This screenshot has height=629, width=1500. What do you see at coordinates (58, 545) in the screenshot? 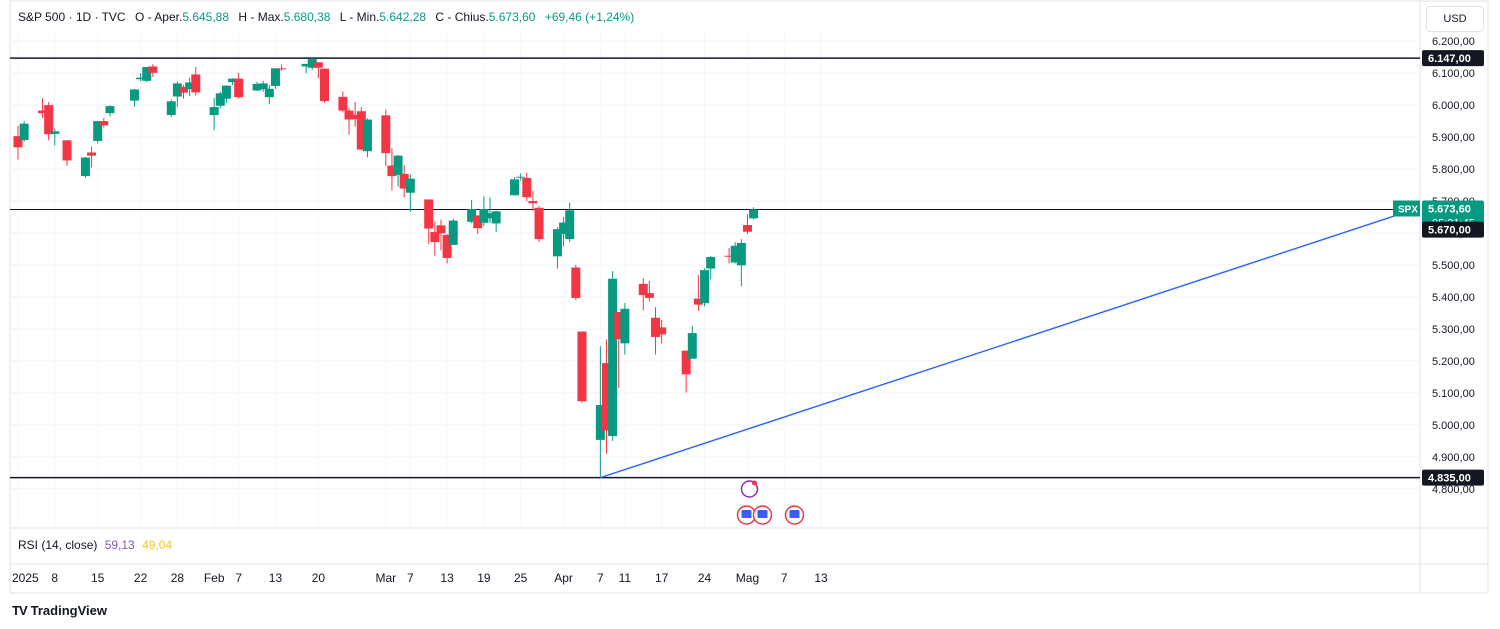
I see `rsi-label: RSI (14, close)` at bounding box center [58, 545].